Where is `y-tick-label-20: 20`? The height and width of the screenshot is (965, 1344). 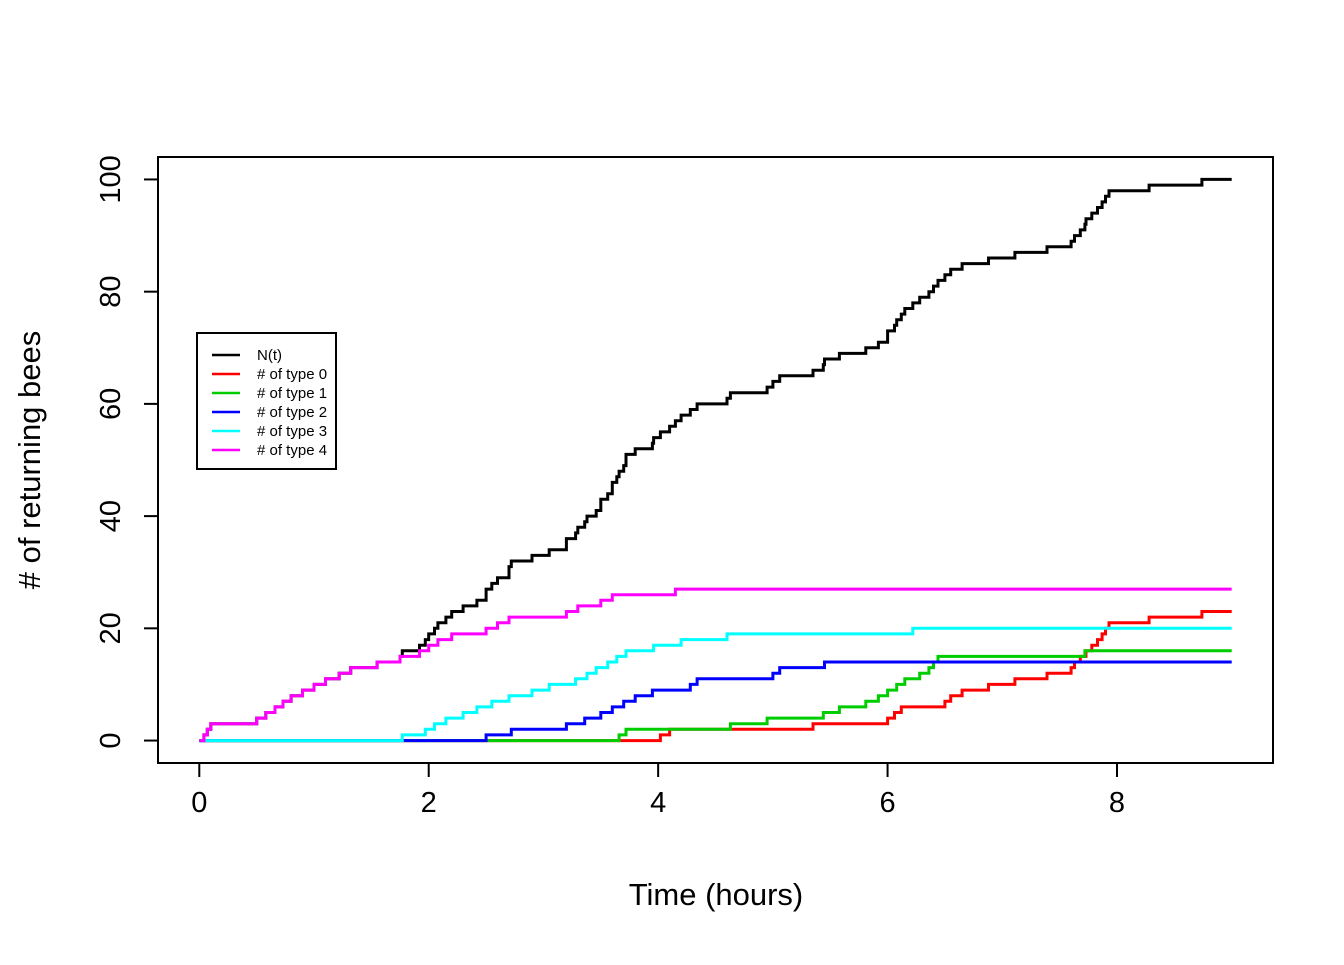
y-tick-label-20: 20 is located at coordinates (111, 628).